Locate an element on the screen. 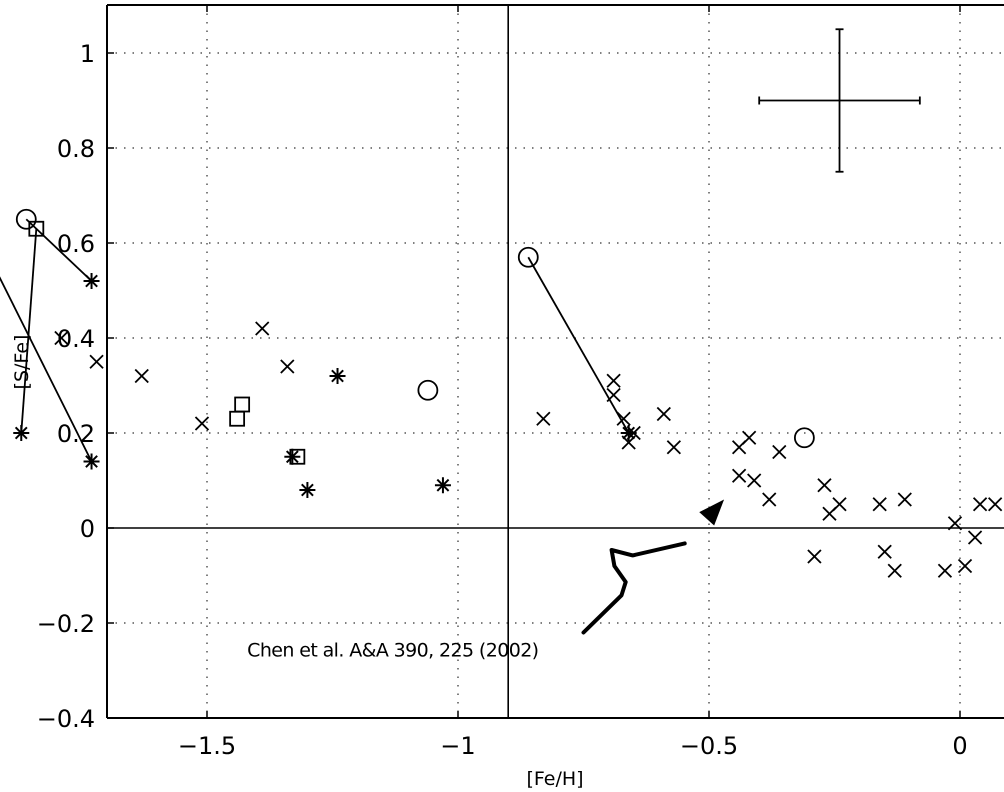 This screenshot has width=1004, height=792. x-tick-label: −0.5 is located at coordinates (709, 746).